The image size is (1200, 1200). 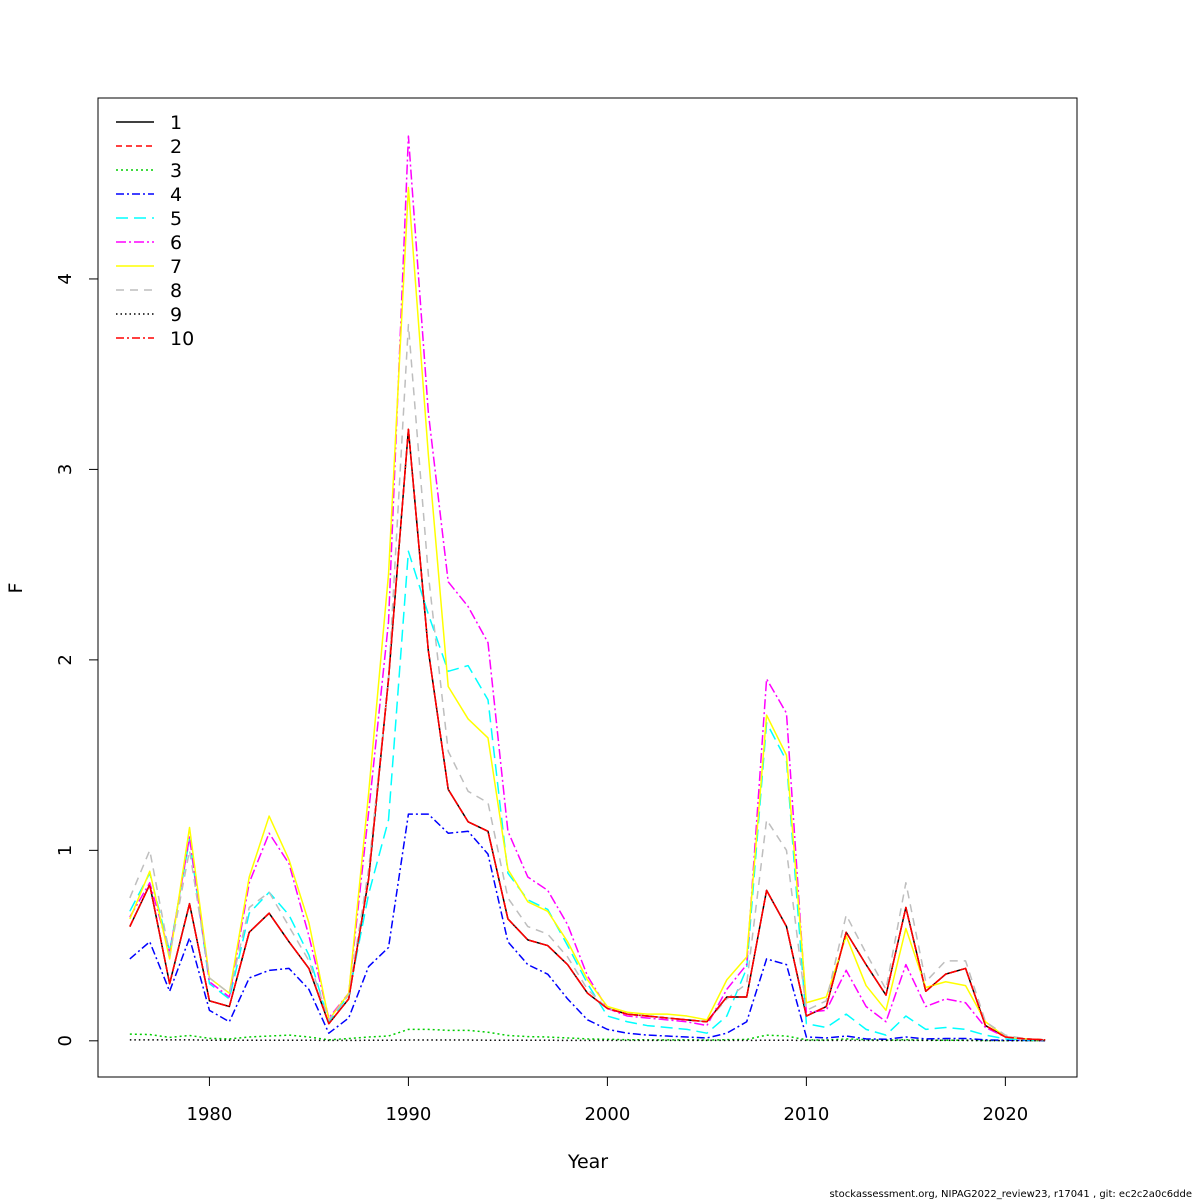 I want to click on x-tick-label: 2020, so click(x=1005, y=1114).